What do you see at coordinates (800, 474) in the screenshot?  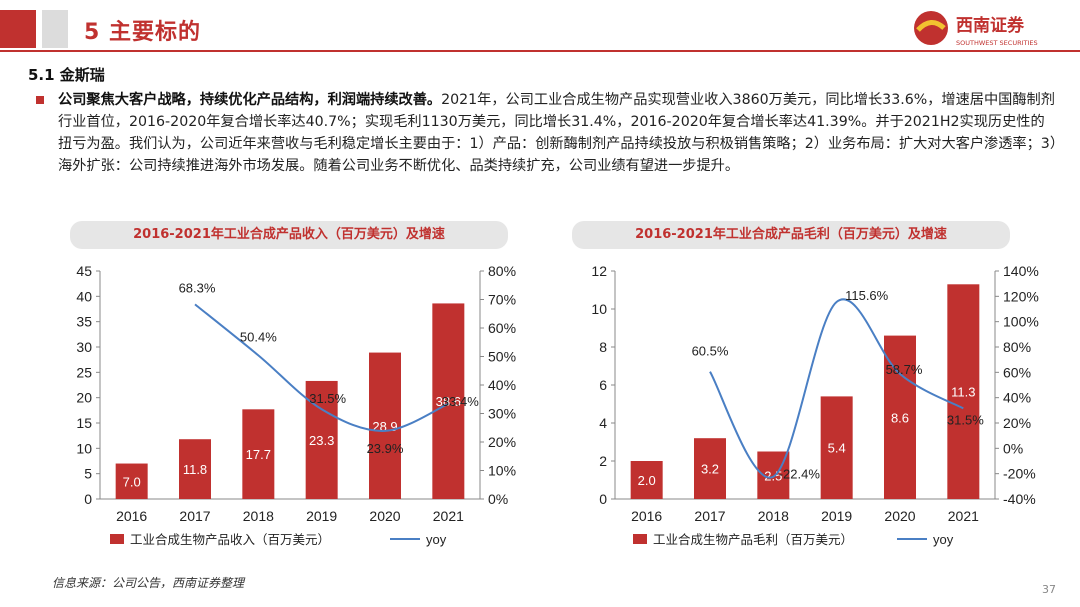 I see `yoy-value-label: -22.4%` at bounding box center [800, 474].